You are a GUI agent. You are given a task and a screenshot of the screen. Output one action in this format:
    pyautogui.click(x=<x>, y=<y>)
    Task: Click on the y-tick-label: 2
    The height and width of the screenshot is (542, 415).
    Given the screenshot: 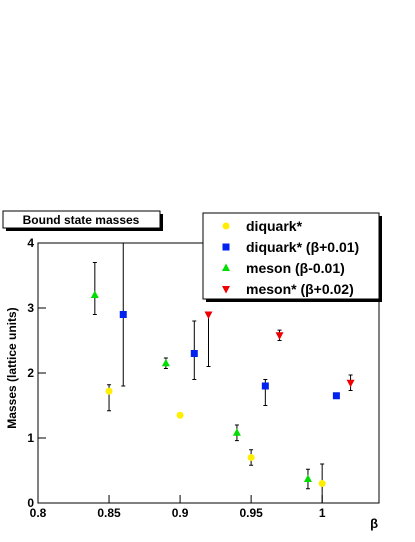 What is the action you would take?
    pyautogui.click(x=30, y=373)
    